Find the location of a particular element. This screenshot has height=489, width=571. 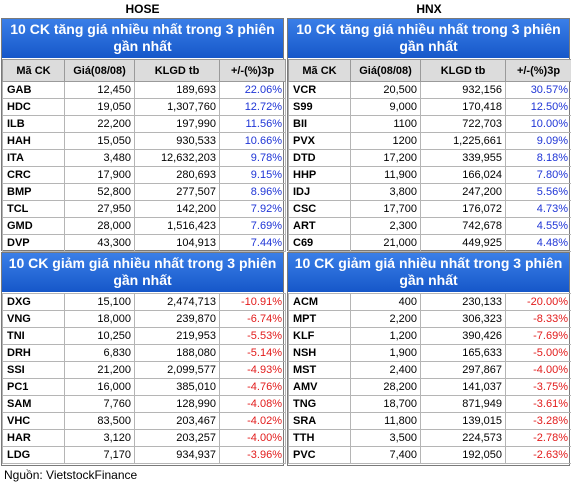

table-row: VHC 83,500 203,467 -4.02% is located at coordinates (144, 421).